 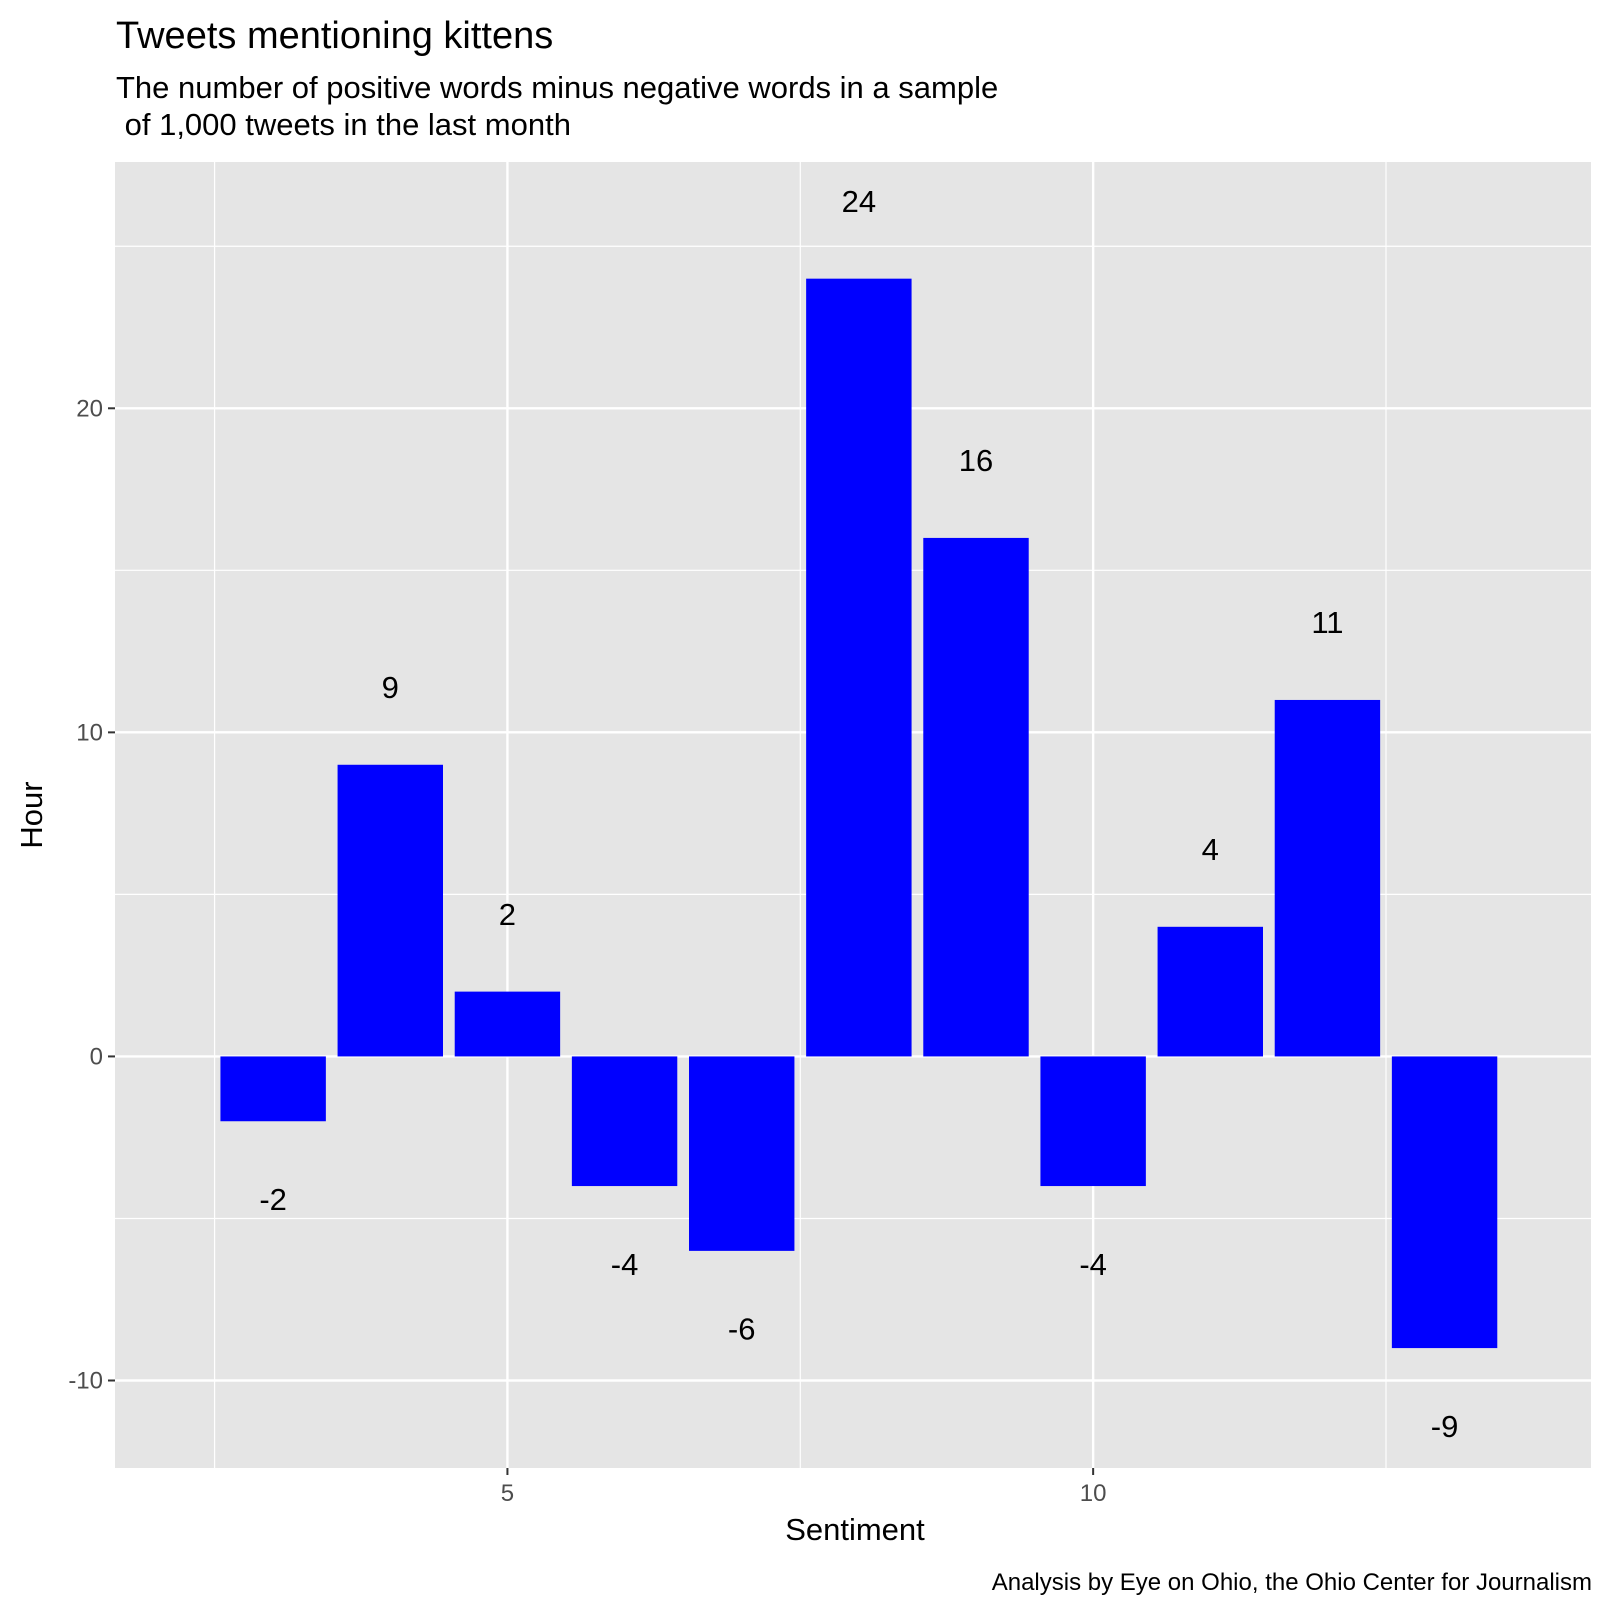 I want to click on bar-value-label: -6, so click(x=742, y=1329).